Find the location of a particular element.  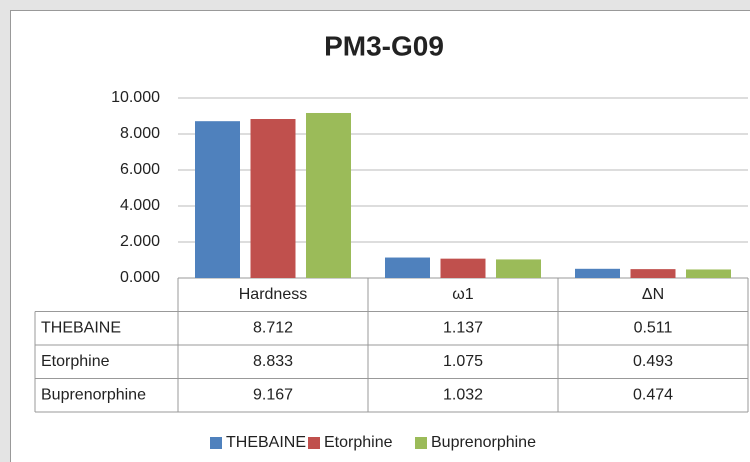

table-value: 8.833 is located at coordinates (273, 361).